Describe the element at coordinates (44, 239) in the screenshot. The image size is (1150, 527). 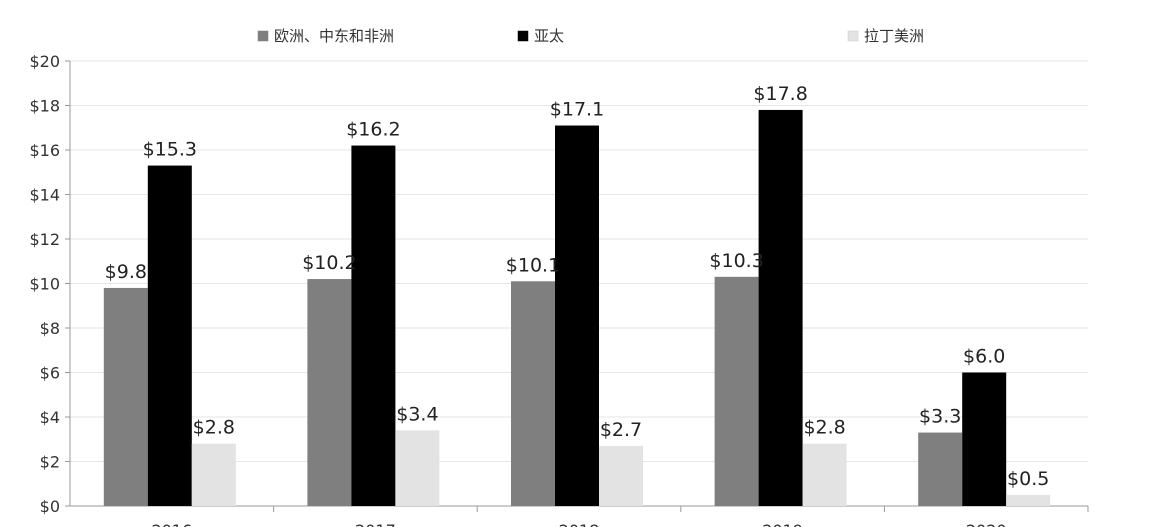
I see `y-tick-label: $12` at that location.